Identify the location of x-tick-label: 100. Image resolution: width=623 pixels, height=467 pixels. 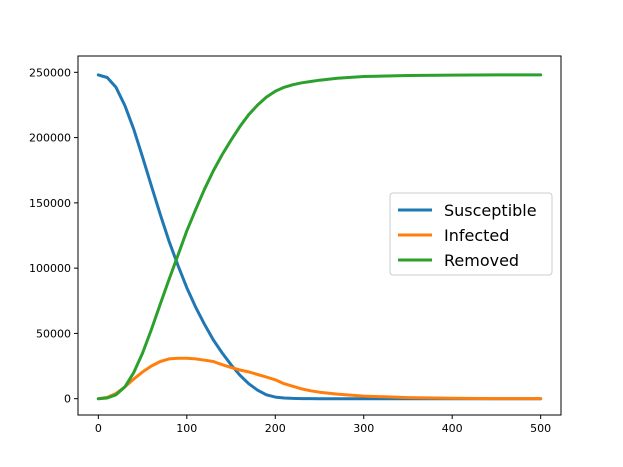
(186, 428).